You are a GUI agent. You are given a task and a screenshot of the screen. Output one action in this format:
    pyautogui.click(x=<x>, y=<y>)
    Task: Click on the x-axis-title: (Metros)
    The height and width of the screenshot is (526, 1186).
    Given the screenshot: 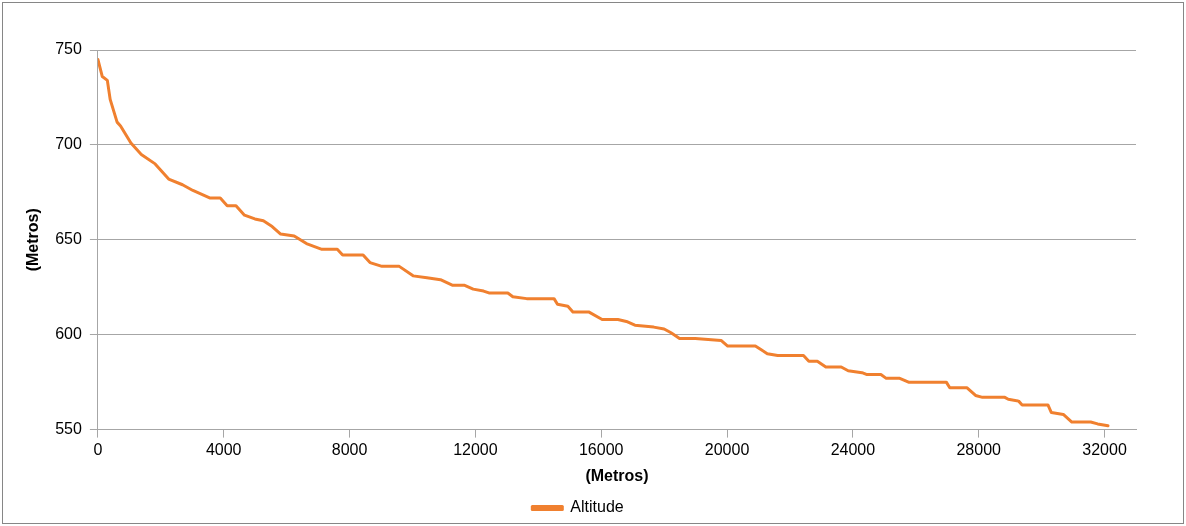 What is the action you would take?
    pyautogui.click(x=617, y=475)
    